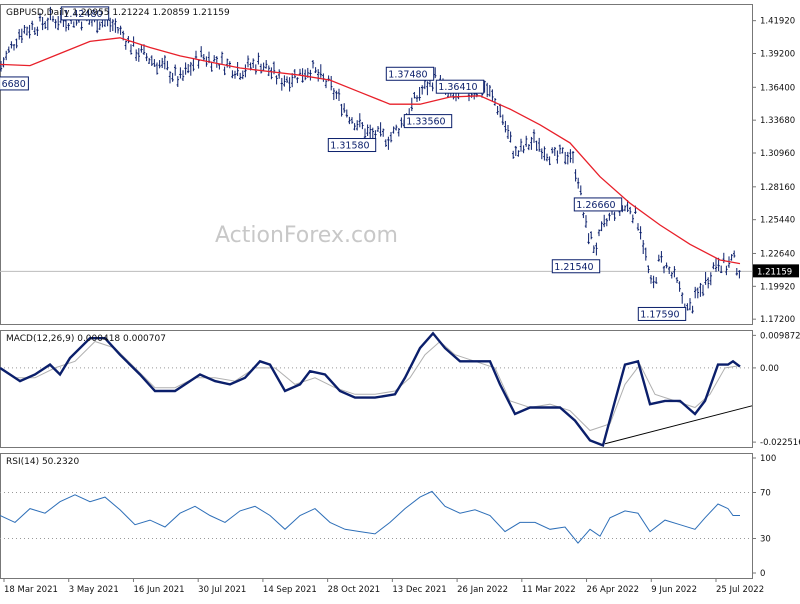  I want to click on price-y-tick-label: 1.22640, so click(777, 254).